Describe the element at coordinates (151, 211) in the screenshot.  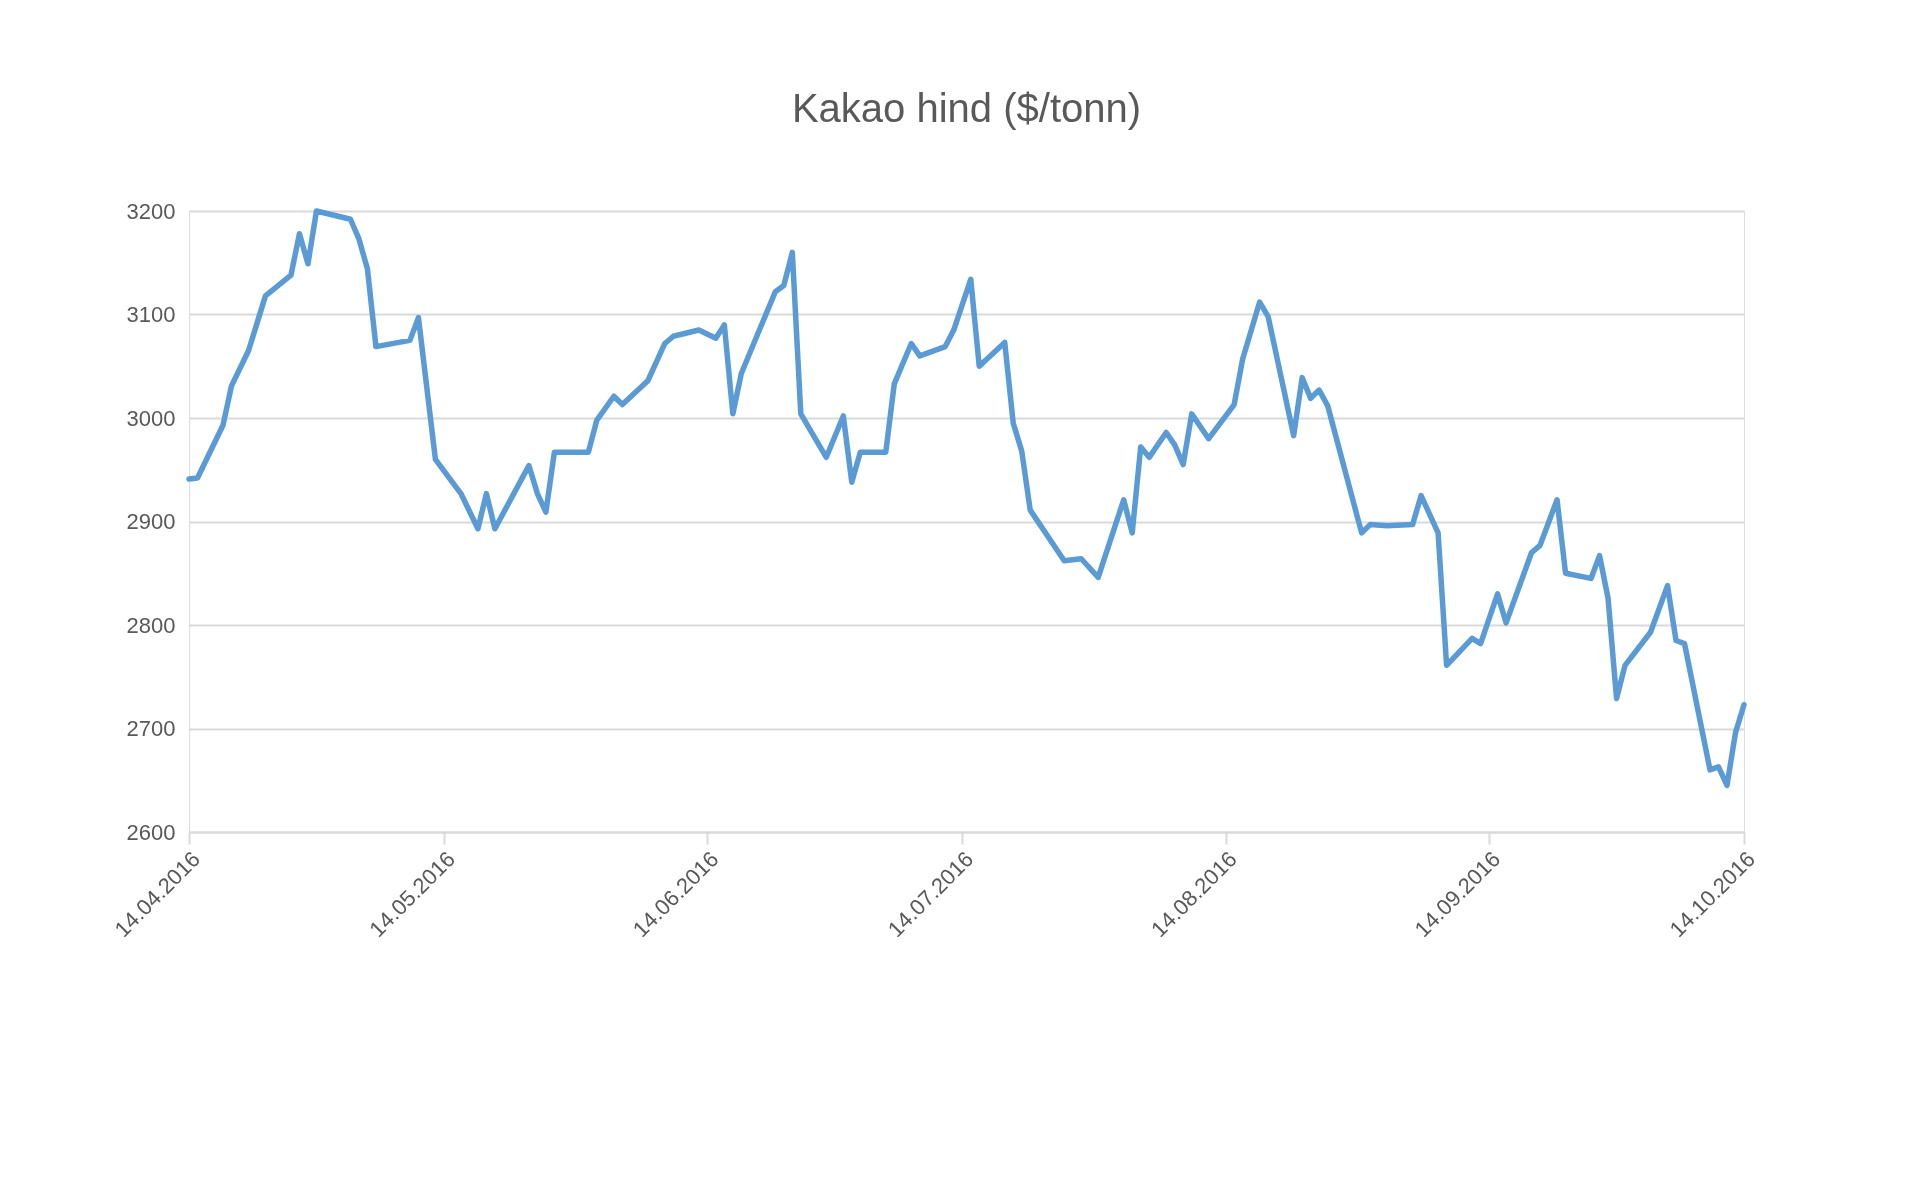
I see `y-tick-label: 3200` at that location.